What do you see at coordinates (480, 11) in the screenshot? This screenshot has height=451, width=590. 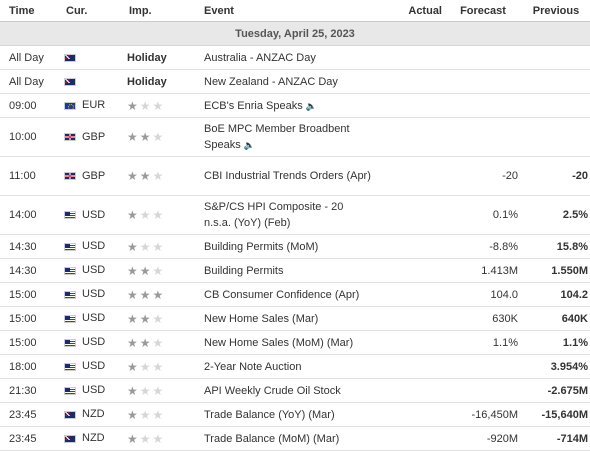 I see `header-forecast: Forecast` at bounding box center [480, 11].